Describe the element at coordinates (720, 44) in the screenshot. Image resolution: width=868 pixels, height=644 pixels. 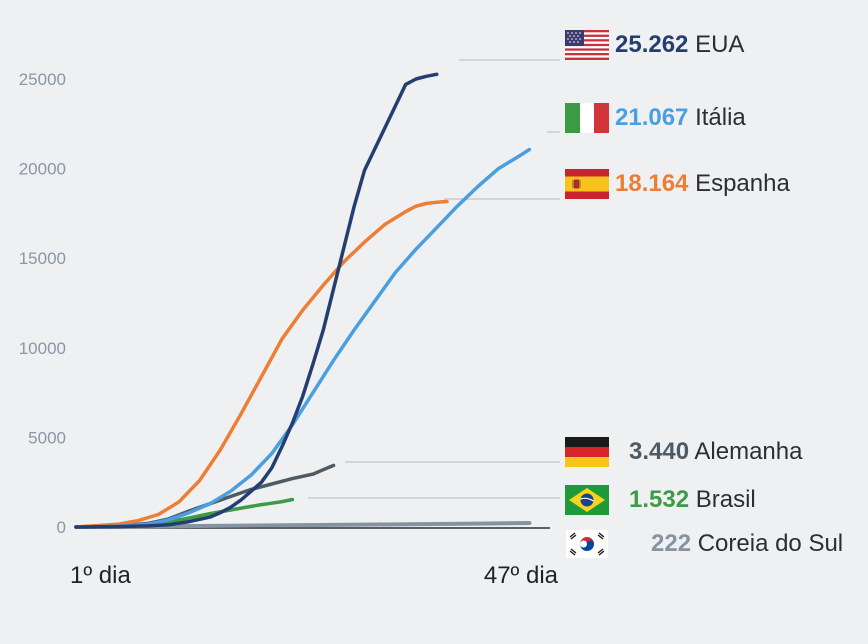
I see `legend-label-usa: EUA` at that location.